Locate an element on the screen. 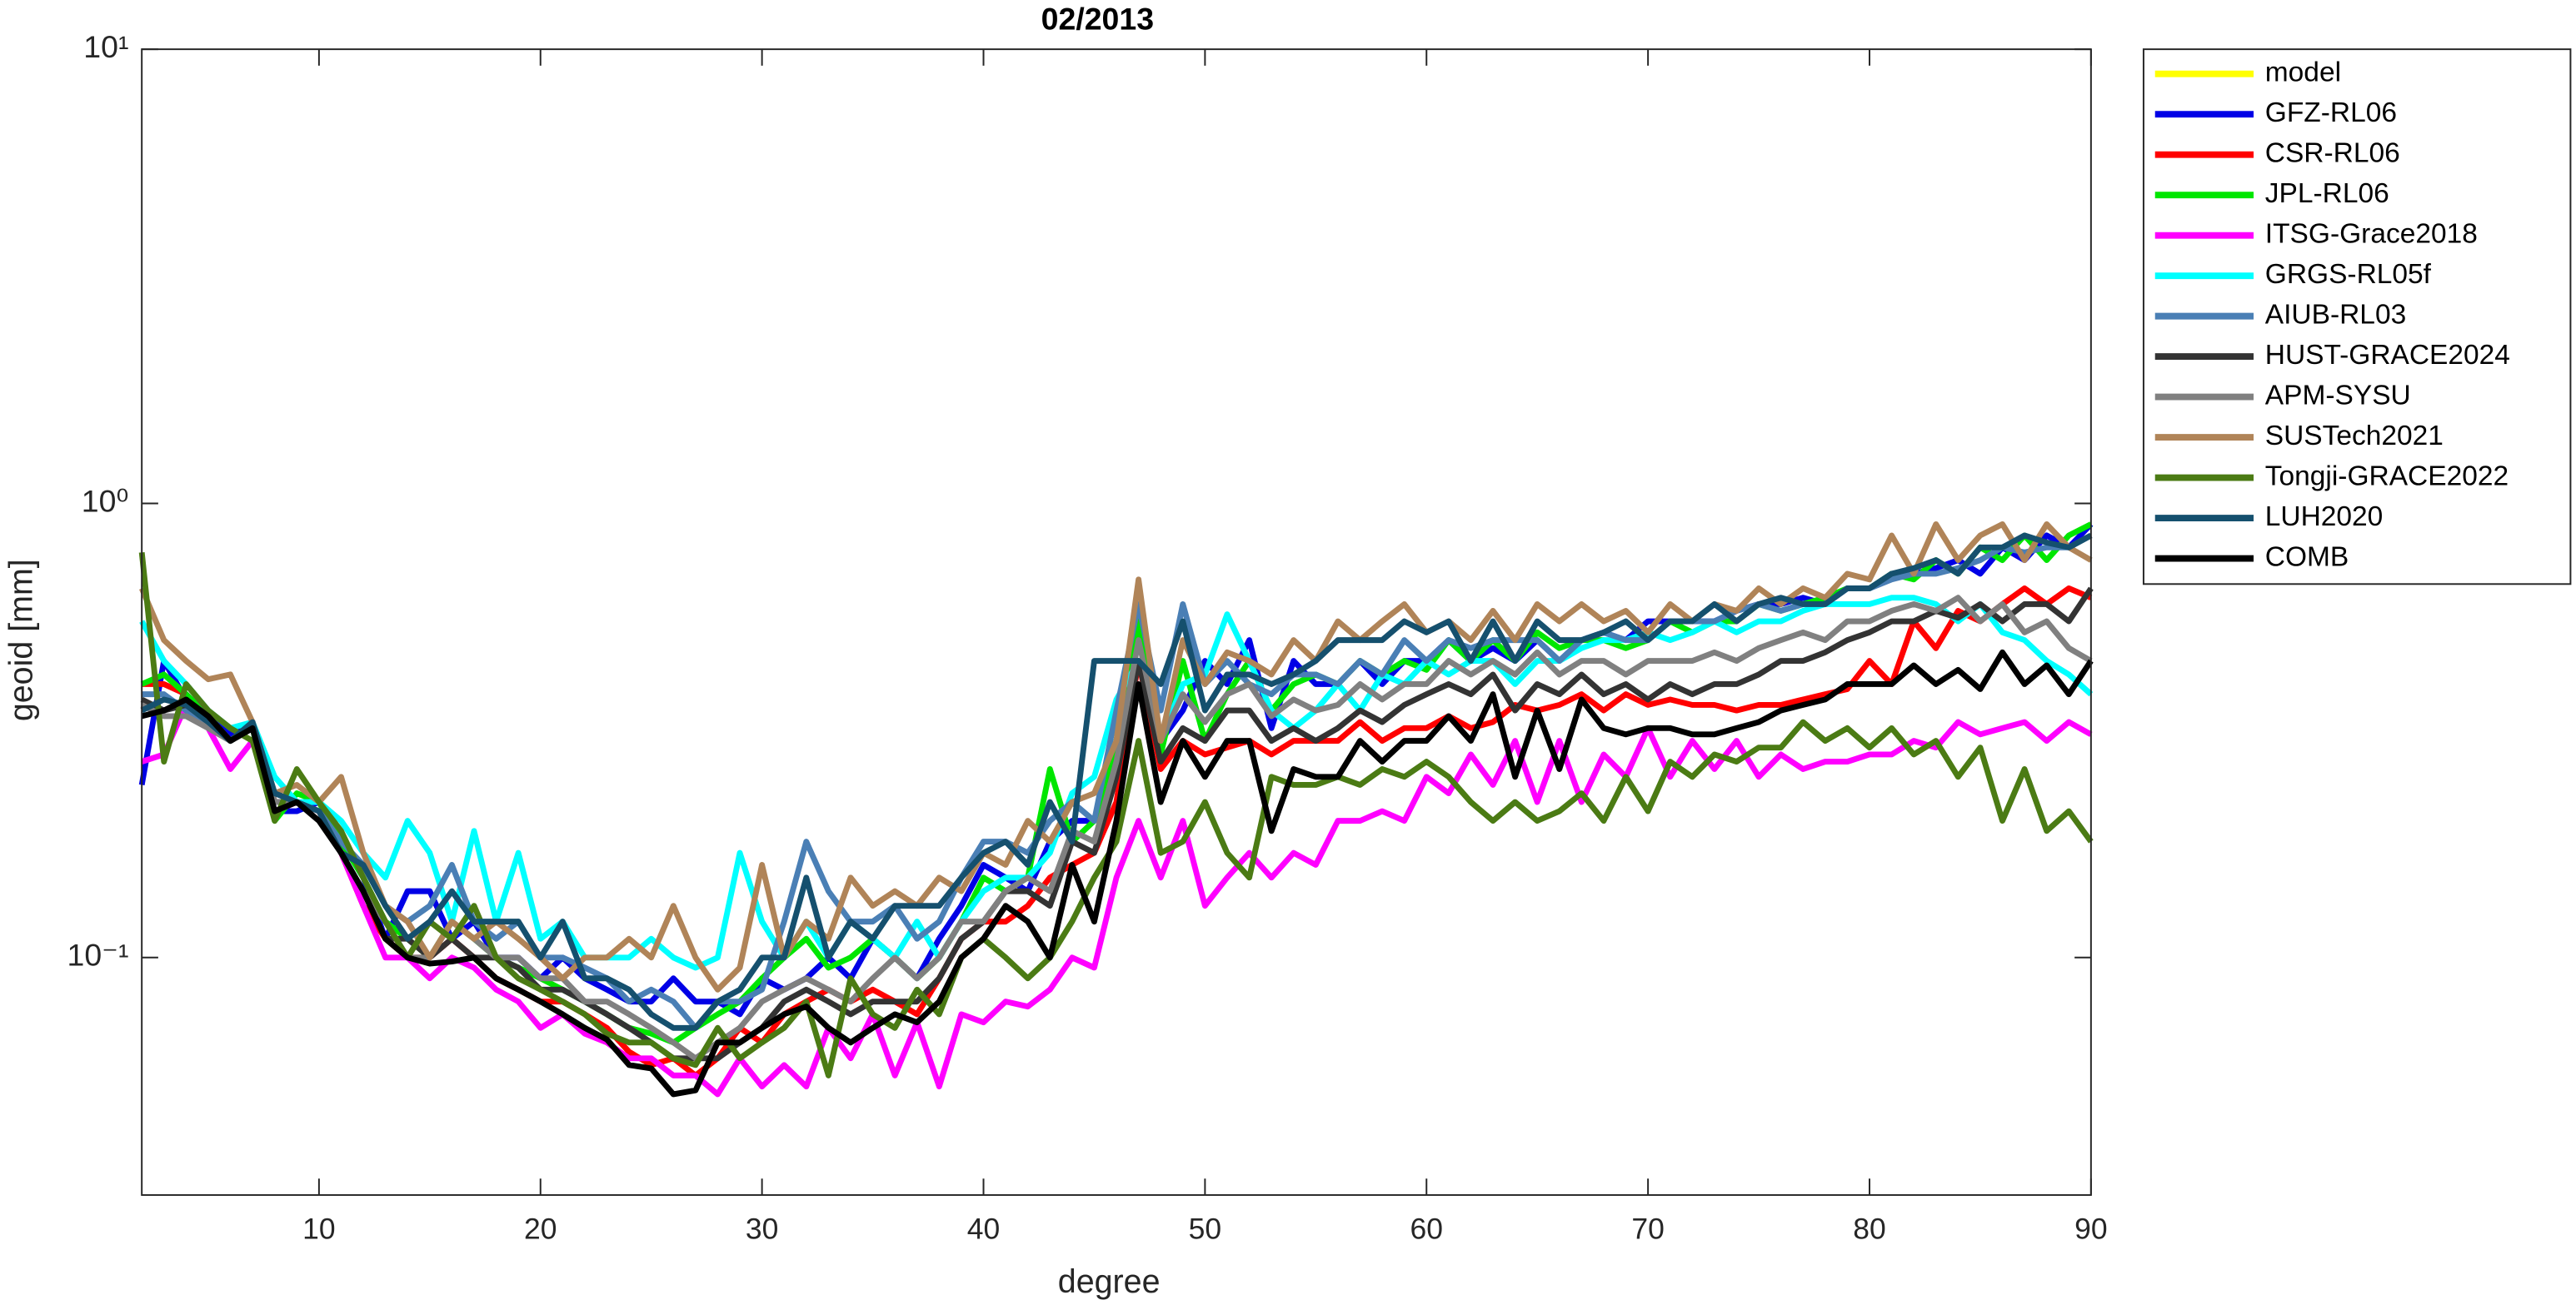 The width and height of the screenshot is (2576, 1305). y-tick-label: 10⁻¹ is located at coordinates (98, 956).